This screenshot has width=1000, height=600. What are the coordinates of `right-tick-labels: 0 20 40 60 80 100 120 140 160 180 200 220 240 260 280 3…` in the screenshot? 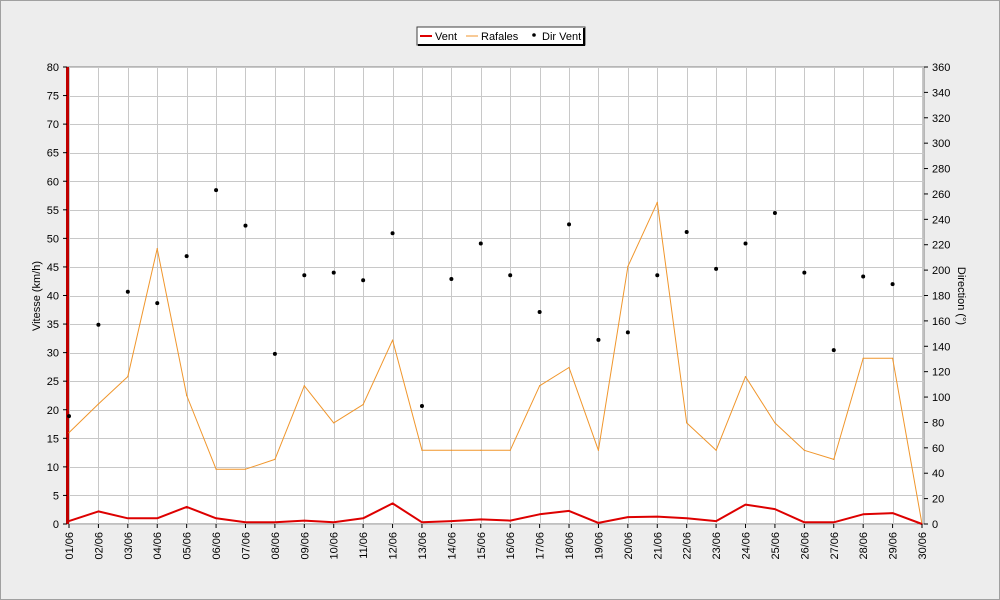 It's located at (937, 296).